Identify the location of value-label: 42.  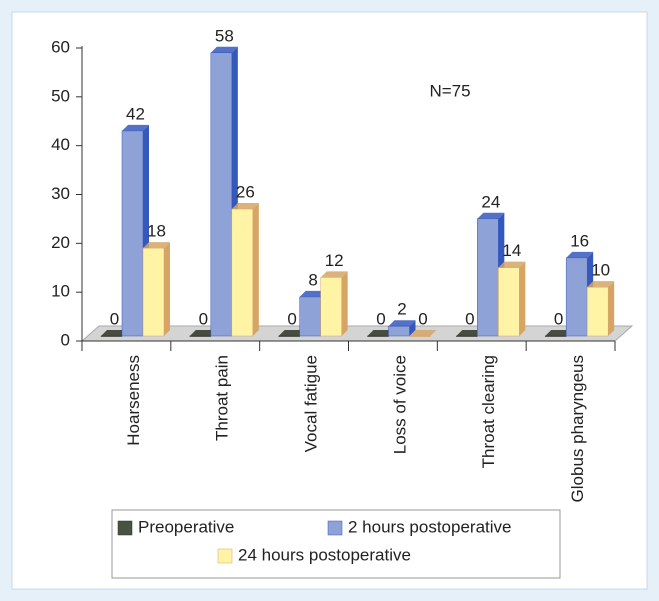
(135, 113).